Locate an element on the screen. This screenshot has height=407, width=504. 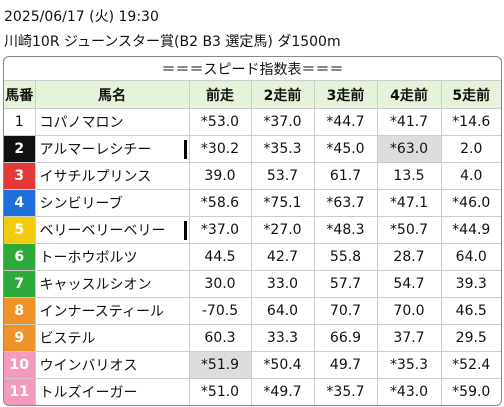
speed-index: 54.7 is located at coordinates (409, 284).